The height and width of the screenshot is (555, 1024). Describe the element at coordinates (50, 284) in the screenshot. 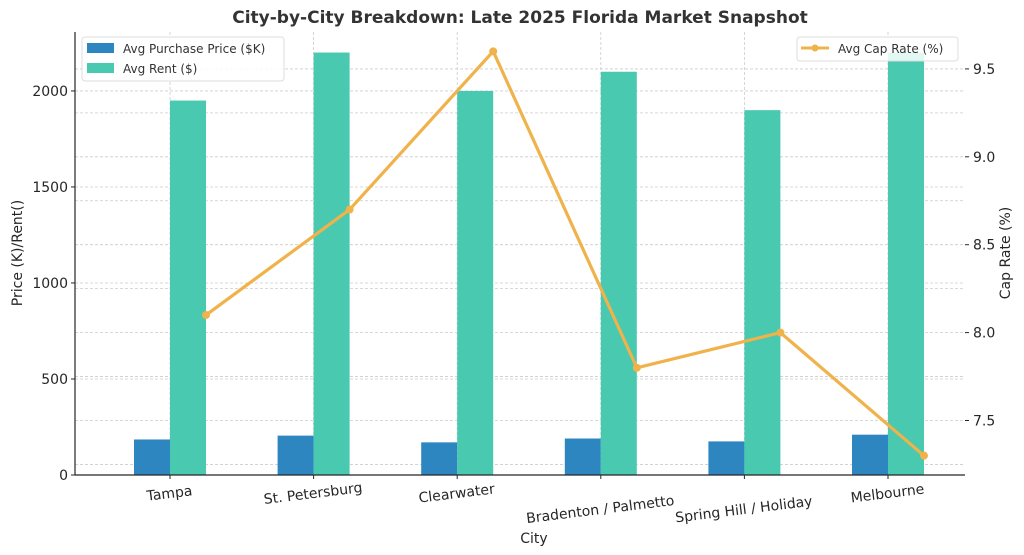

I see `y-tick-label-left: 1000` at that location.